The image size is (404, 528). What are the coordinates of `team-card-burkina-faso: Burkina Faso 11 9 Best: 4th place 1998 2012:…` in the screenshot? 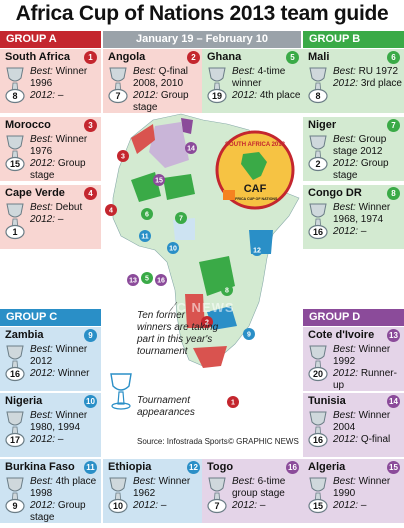 It's located at (50, 491).